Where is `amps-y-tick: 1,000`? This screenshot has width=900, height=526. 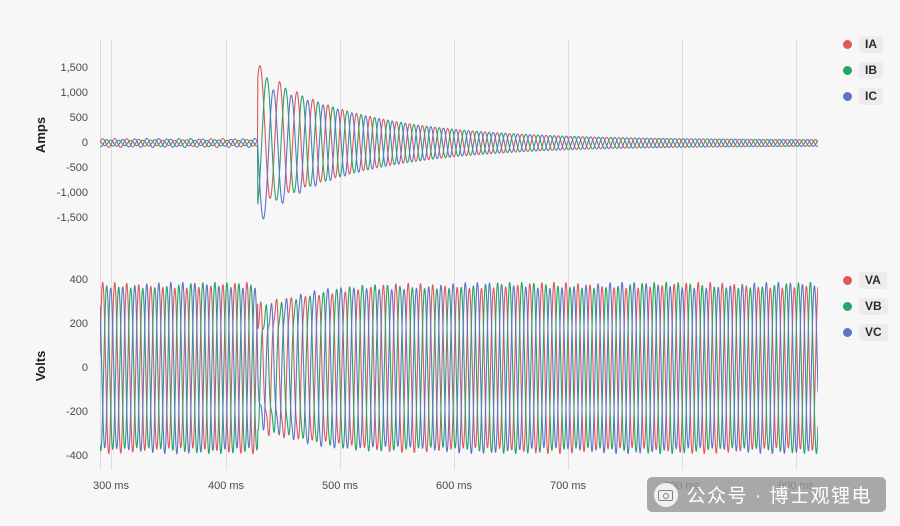
amps-y-tick: 1,000 is located at coordinates (74, 93).